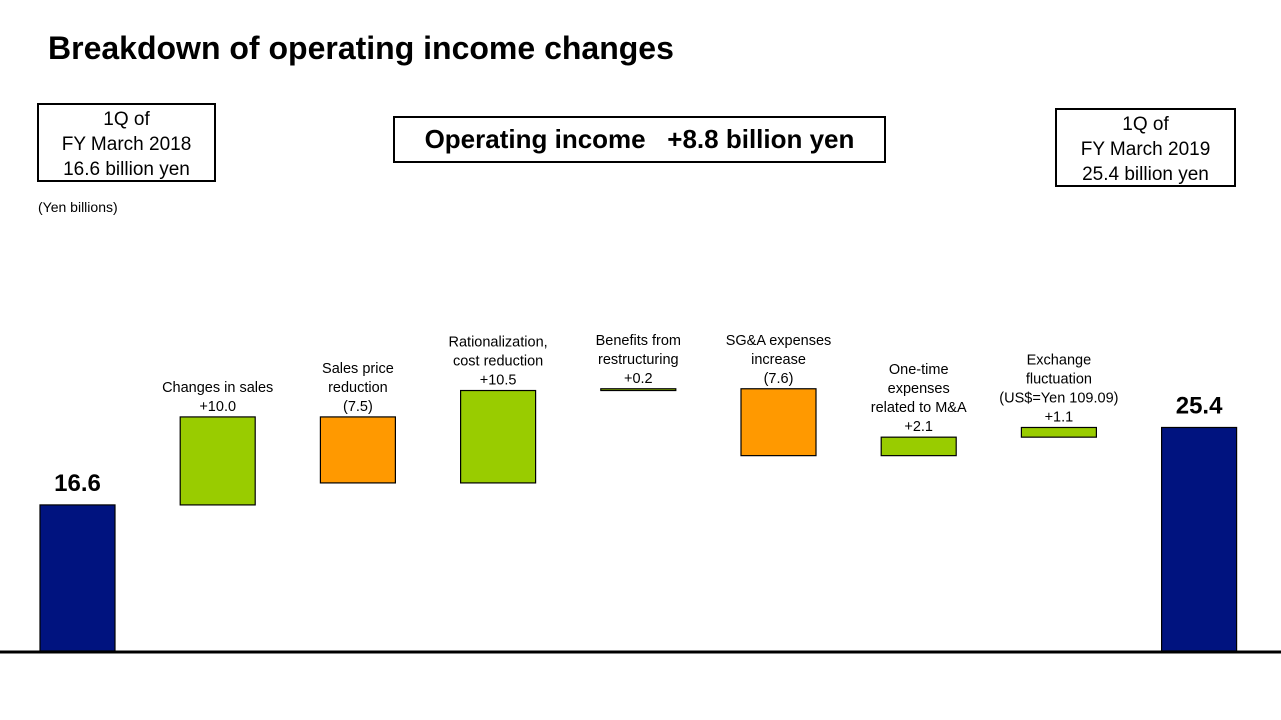 This screenshot has height=720, width=1281. What do you see at coordinates (498, 362) in the screenshot?
I see `step-category-label: cost reduction` at bounding box center [498, 362].